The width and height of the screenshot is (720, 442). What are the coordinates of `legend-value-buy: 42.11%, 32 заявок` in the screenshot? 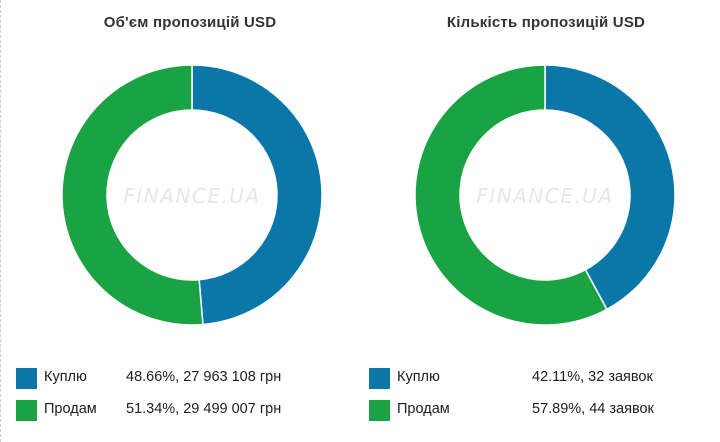 It's located at (592, 377).